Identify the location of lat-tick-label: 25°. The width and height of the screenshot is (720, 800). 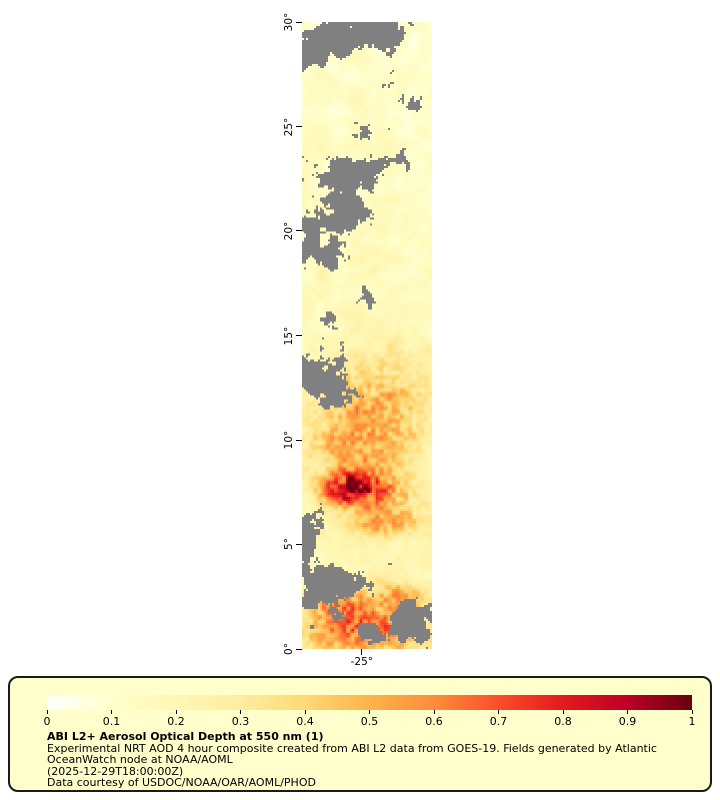
(289, 126).